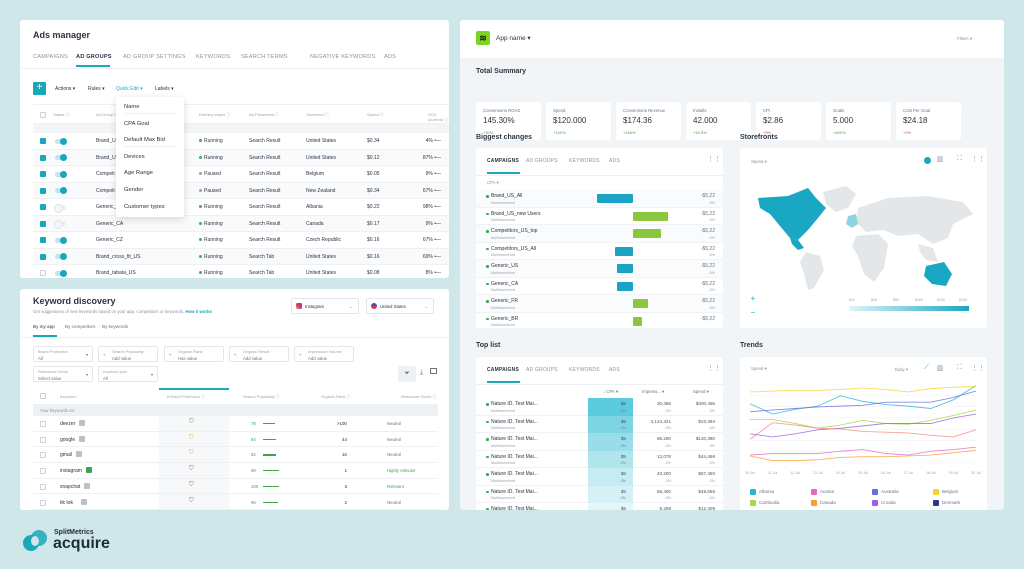  I want to click on column-header: Relevance Score ⓘ, so click(419, 396).